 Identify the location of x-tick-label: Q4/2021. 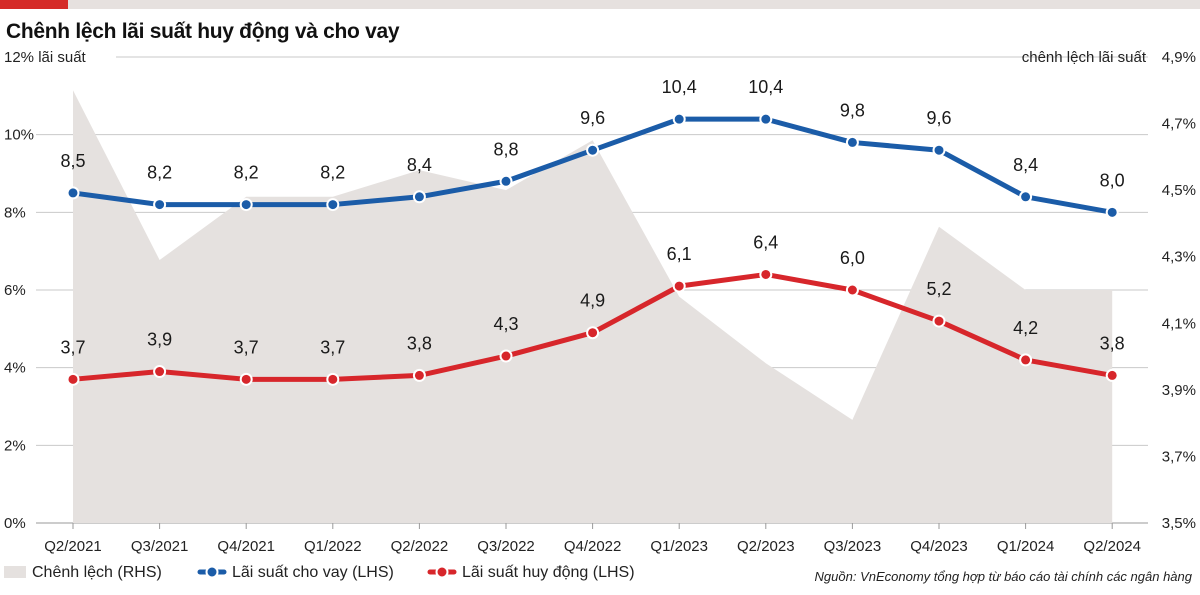
(246, 546).